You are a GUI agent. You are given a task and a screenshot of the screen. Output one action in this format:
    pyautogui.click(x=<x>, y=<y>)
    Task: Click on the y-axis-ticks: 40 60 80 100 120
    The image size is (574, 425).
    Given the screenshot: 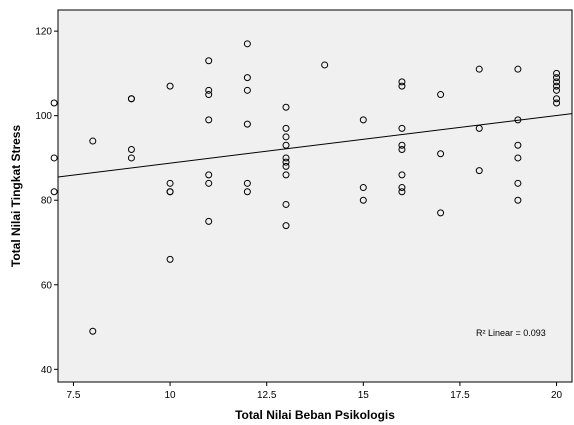 What is the action you would take?
    pyautogui.click(x=46, y=201)
    